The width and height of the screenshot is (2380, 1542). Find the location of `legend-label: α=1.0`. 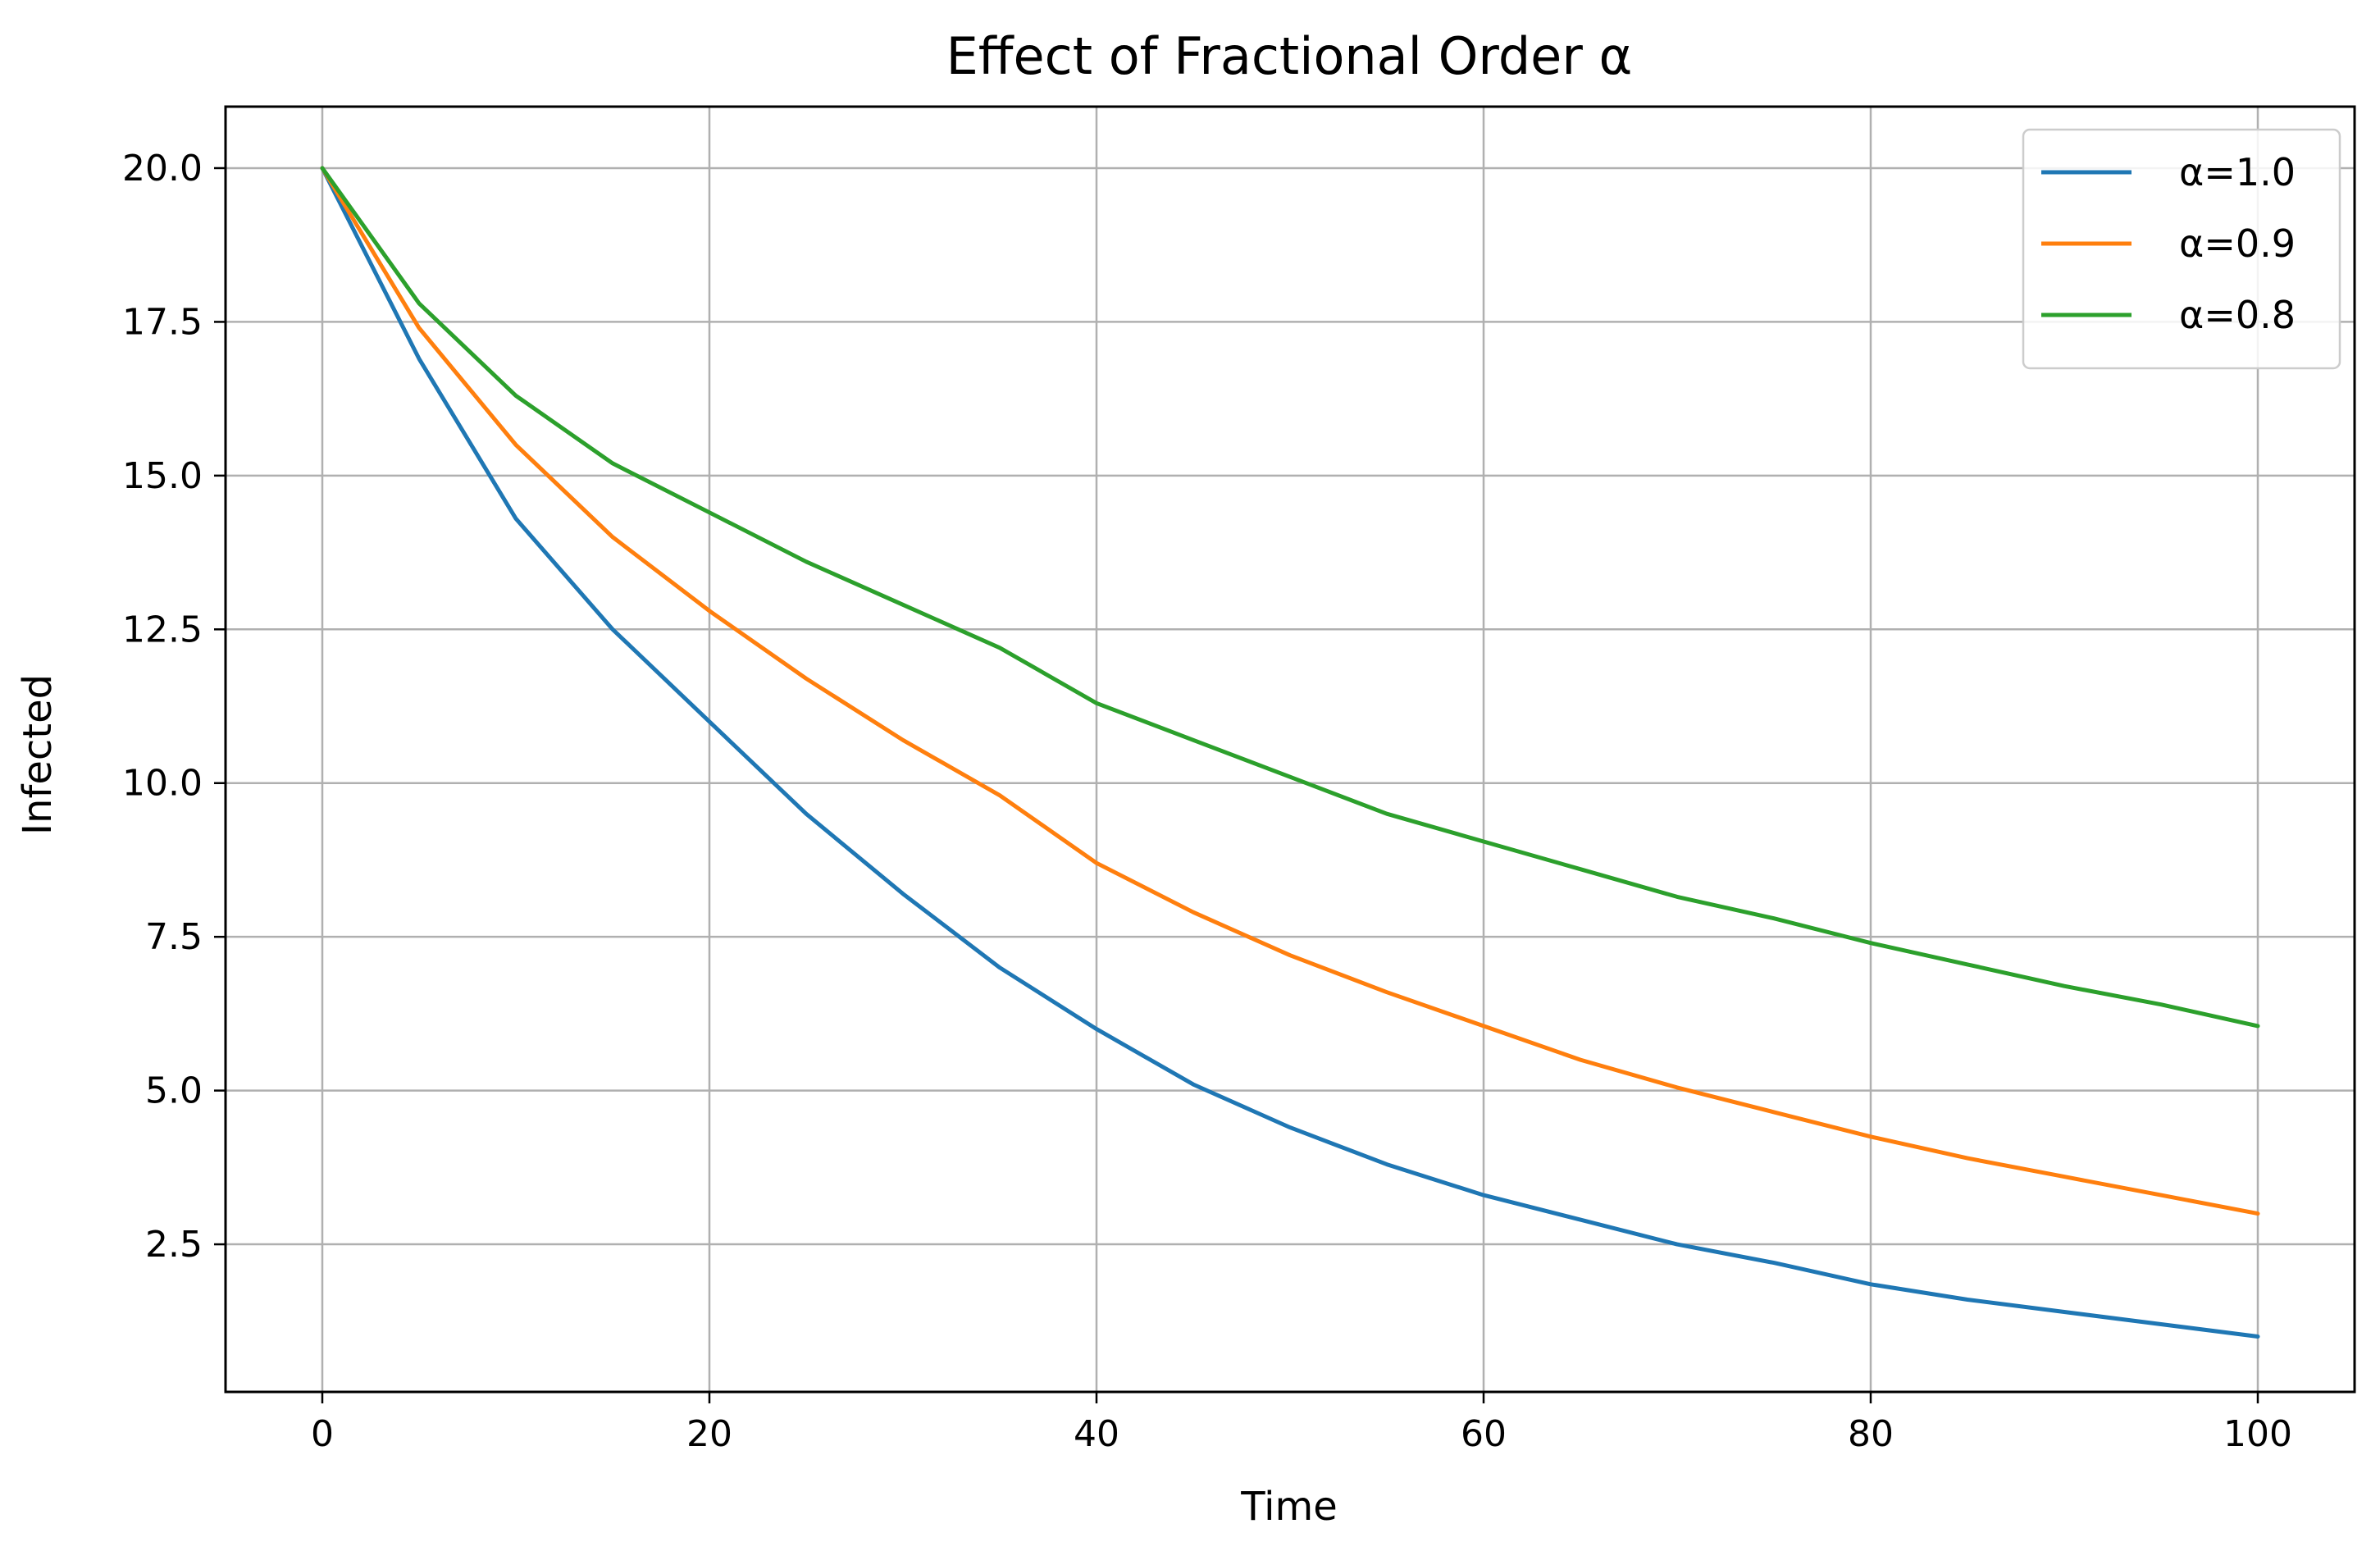

legend-label: α=1.0 is located at coordinates (2238, 172).